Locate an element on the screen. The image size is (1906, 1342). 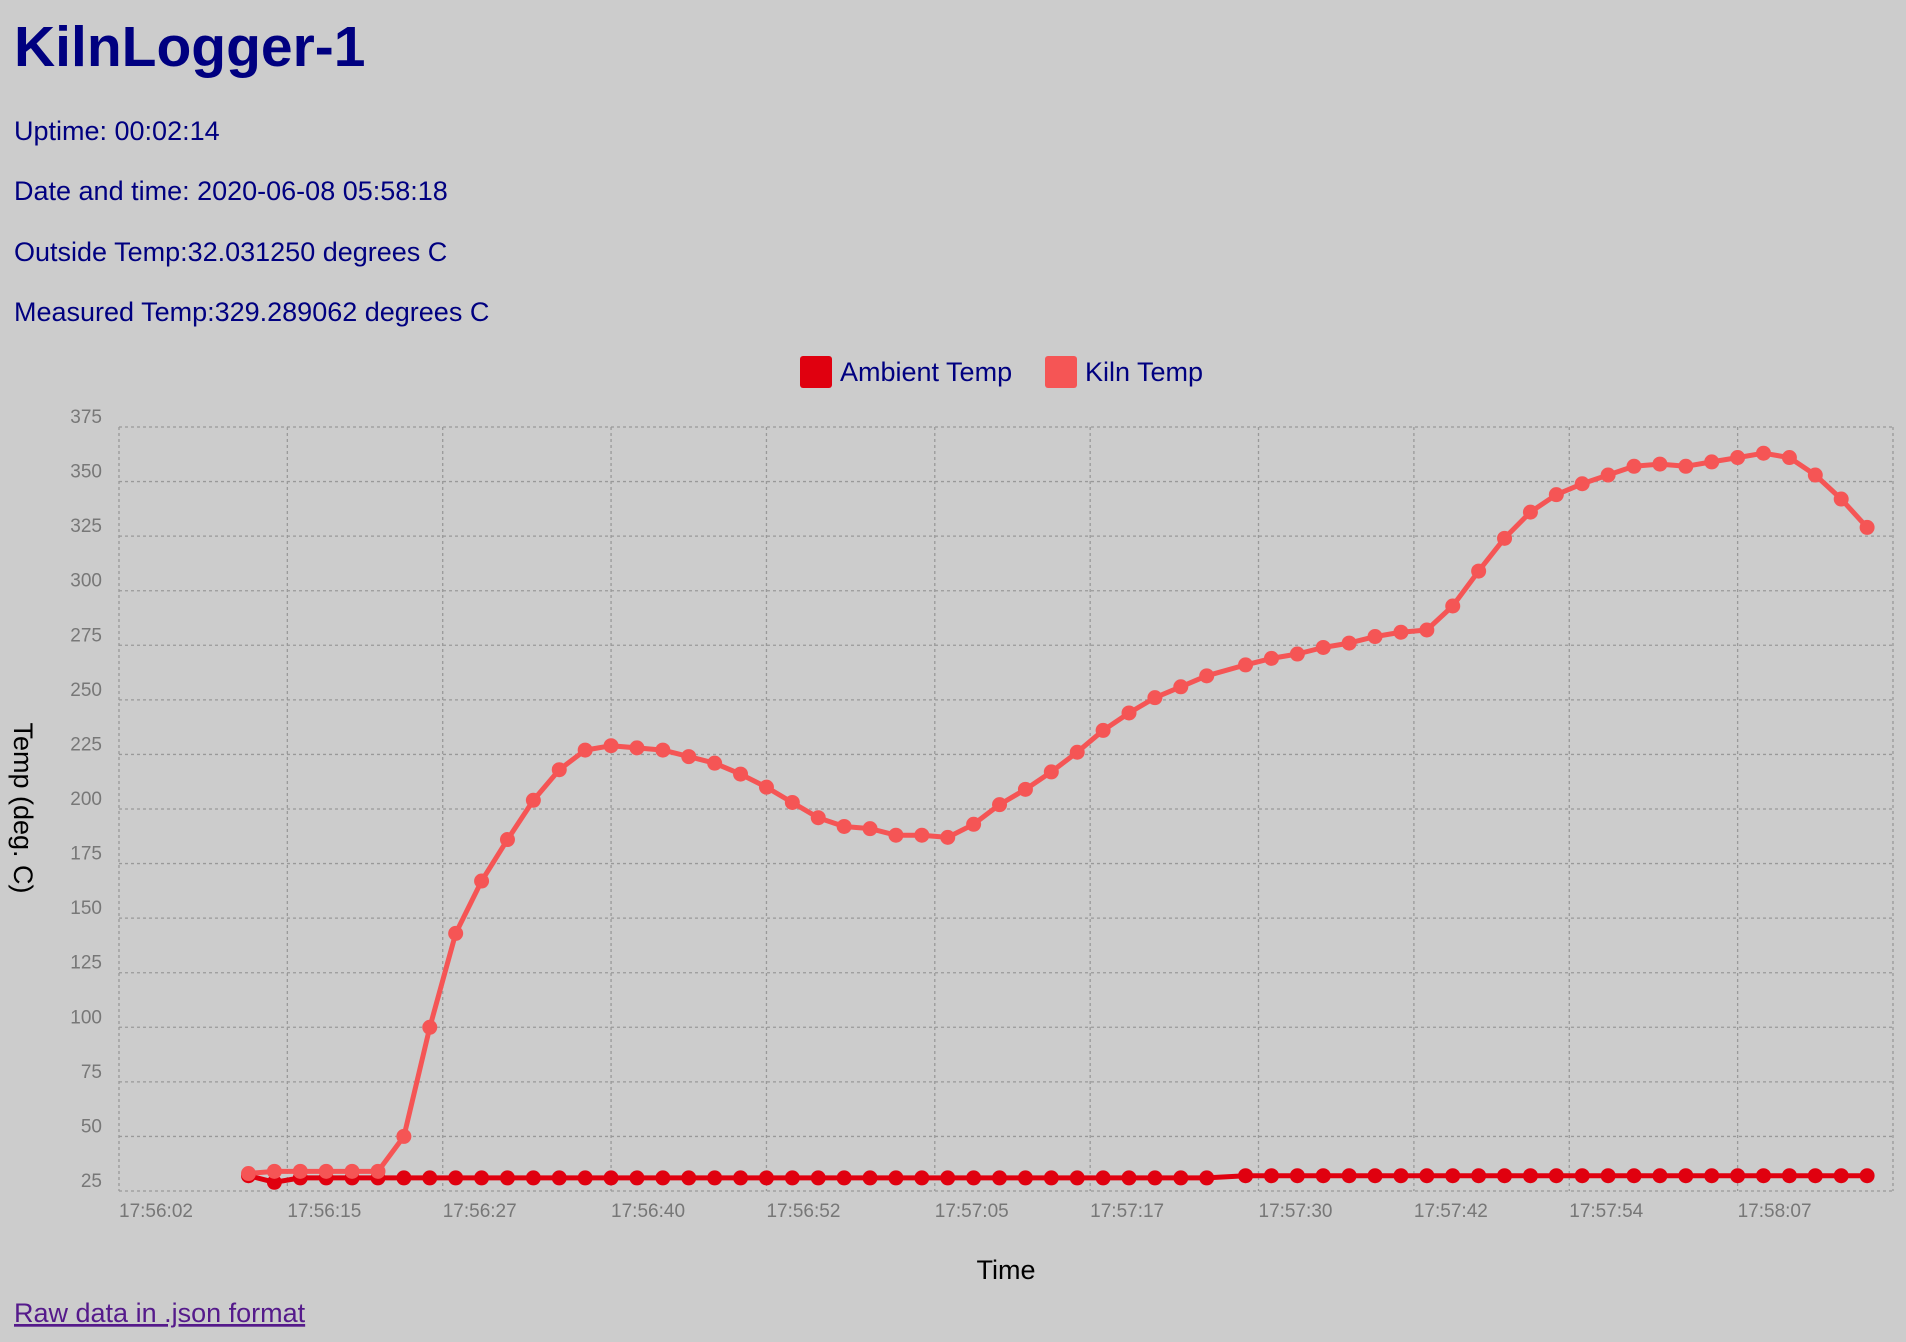
x-tick-label: 17:57:17 is located at coordinates (1127, 1211).